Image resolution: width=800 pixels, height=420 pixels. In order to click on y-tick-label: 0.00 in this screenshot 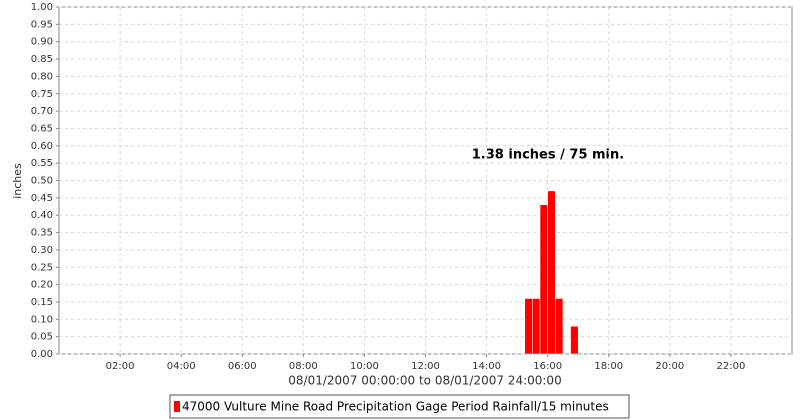, I will do `click(42, 354)`.